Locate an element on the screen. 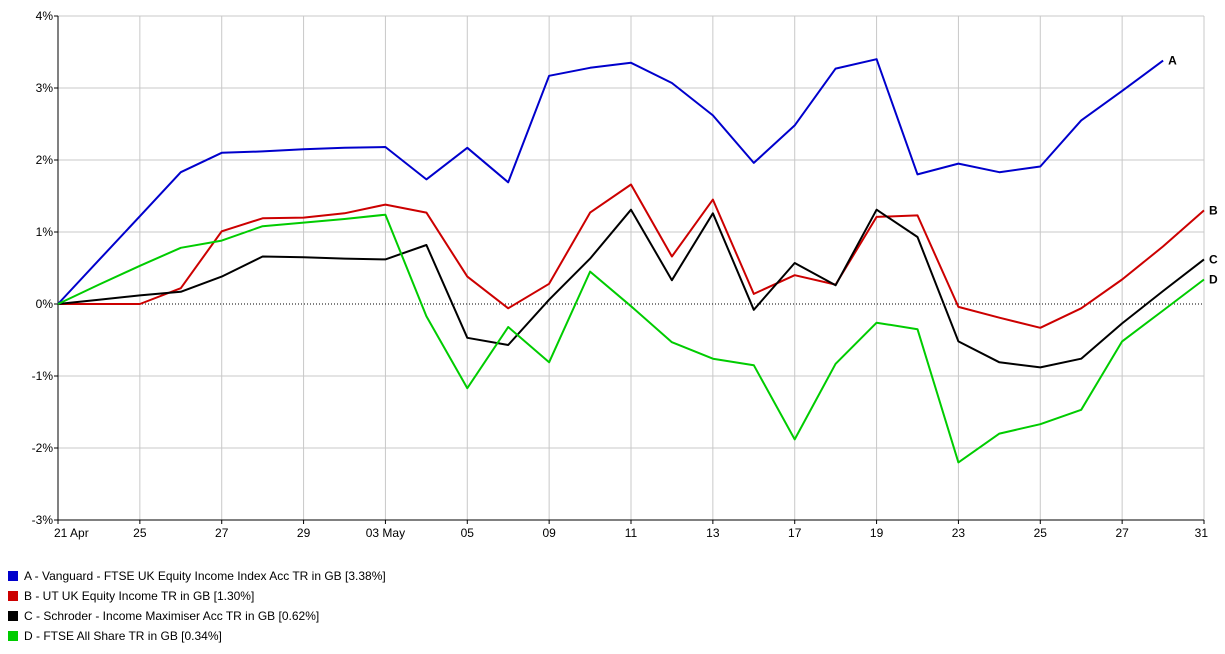 This screenshot has height=654, width=1225. x-tick-label: 23 is located at coordinates (959, 533).